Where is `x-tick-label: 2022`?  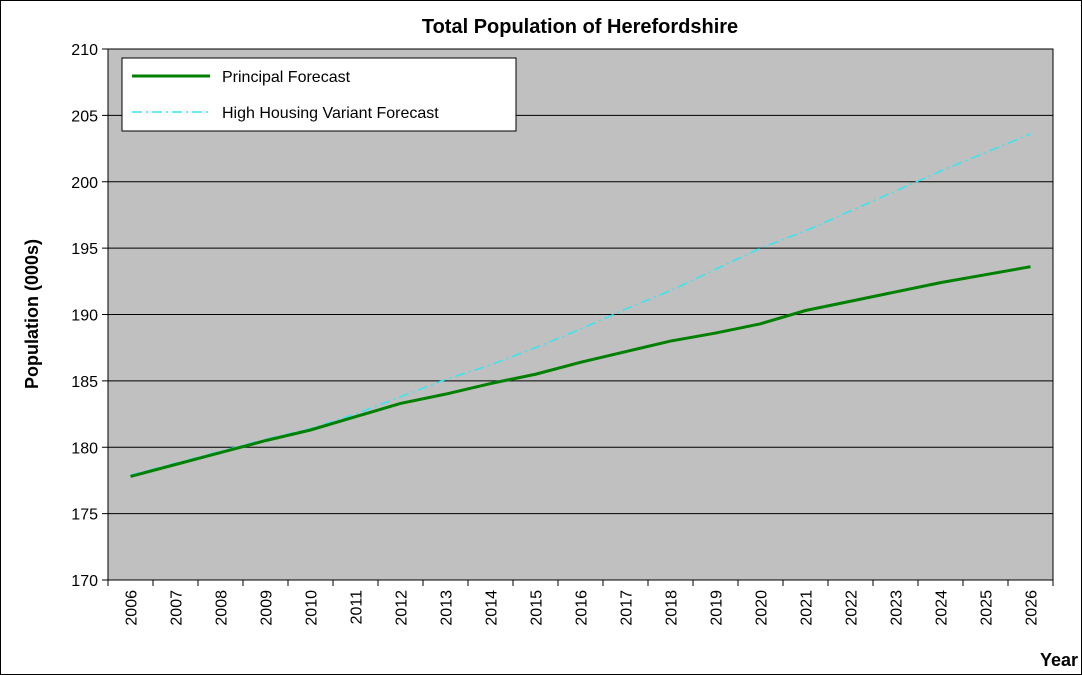
x-tick-label: 2022 is located at coordinates (852, 608).